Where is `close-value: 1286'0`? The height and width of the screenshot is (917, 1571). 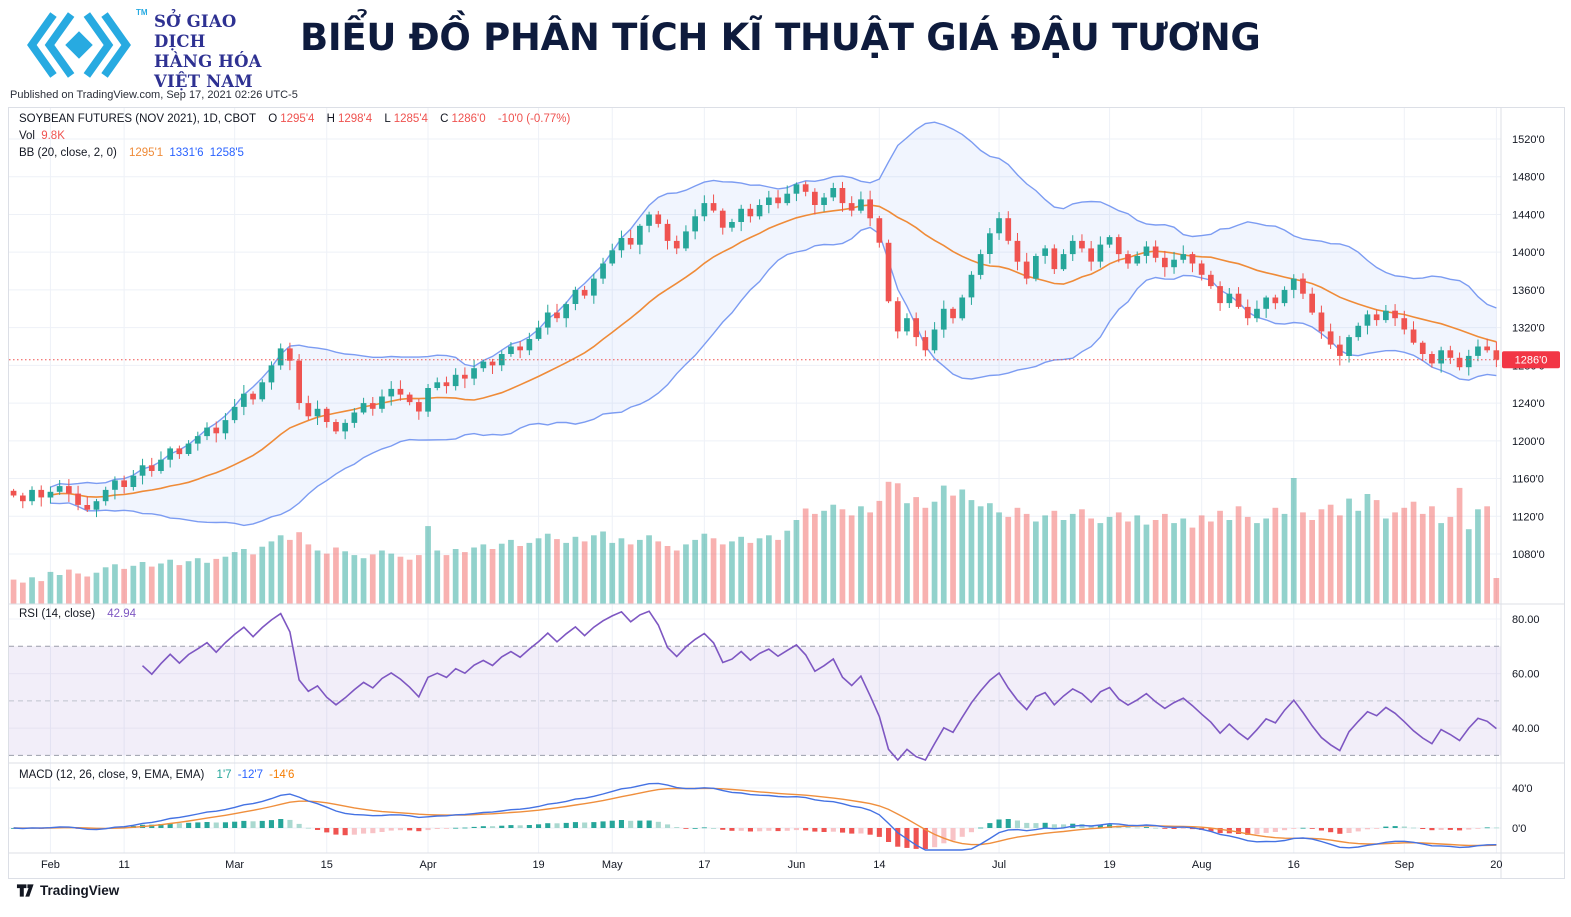
close-value: 1286'0 is located at coordinates (468, 119).